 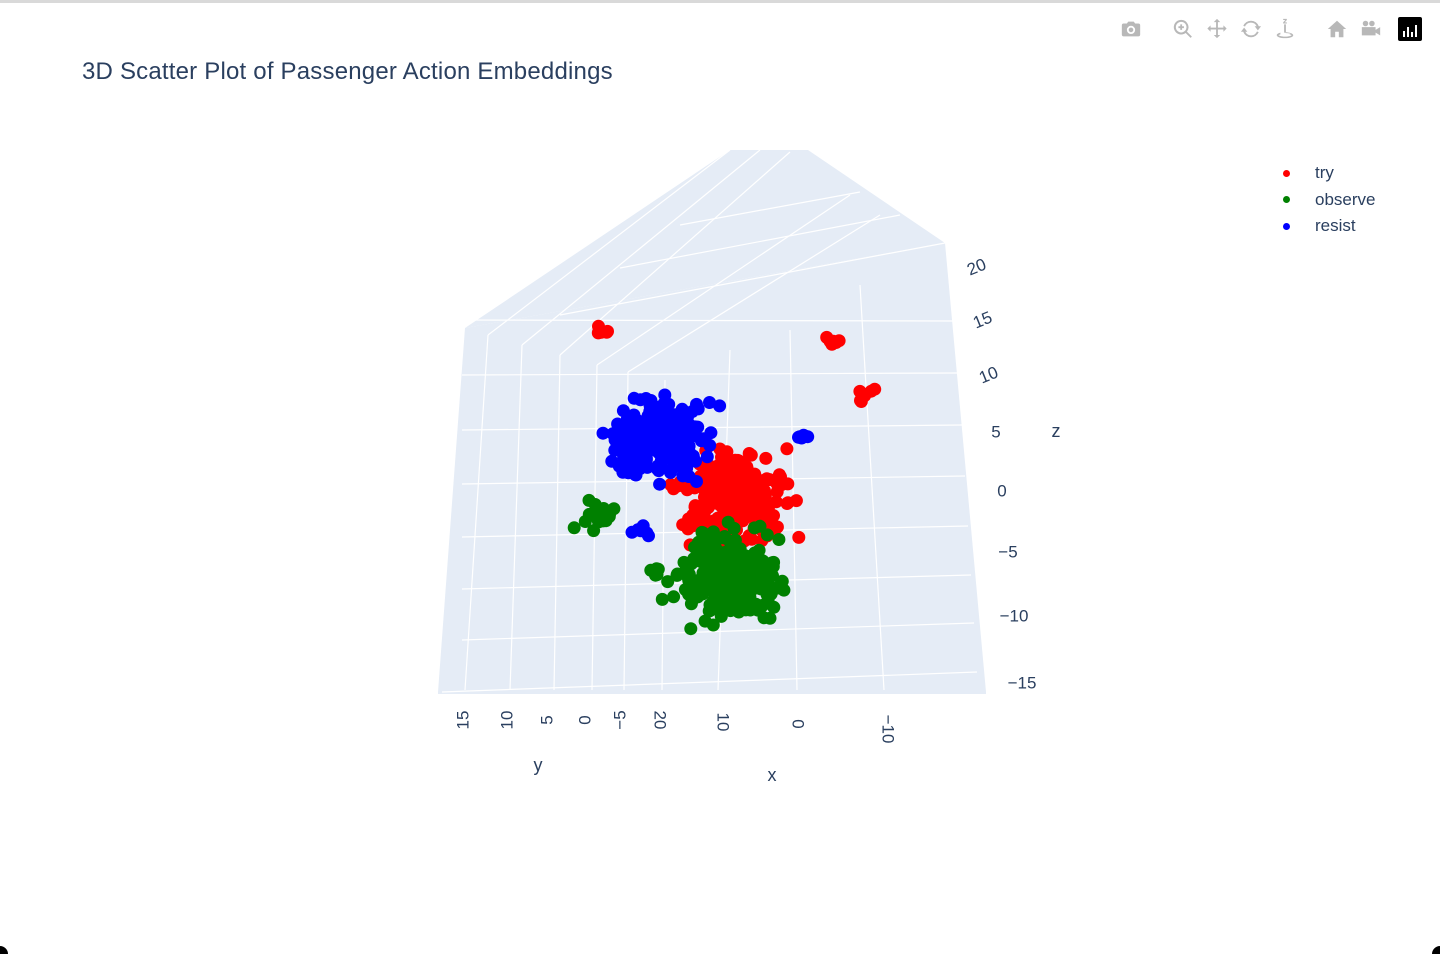 What do you see at coordinates (982, 320) in the screenshot?
I see `z-tick-label: 15` at bounding box center [982, 320].